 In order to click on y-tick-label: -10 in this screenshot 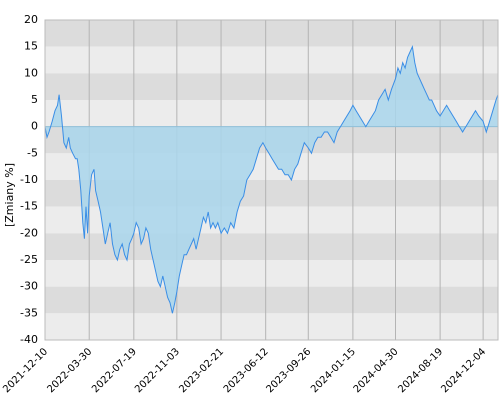, I will do `click(29, 179)`.